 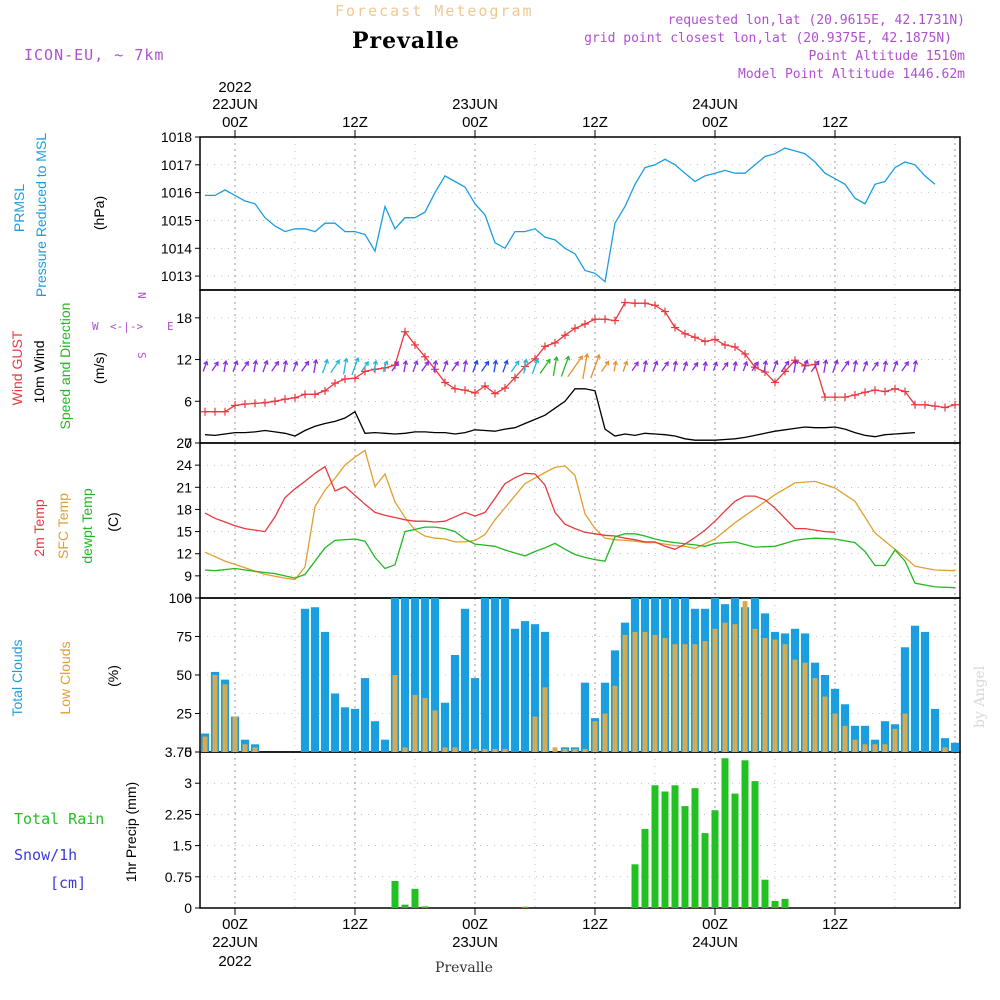 What do you see at coordinates (234, 961) in the screenshot?
I see `x-tick-label-bottom: 2022` at bounding box center [234, 961].